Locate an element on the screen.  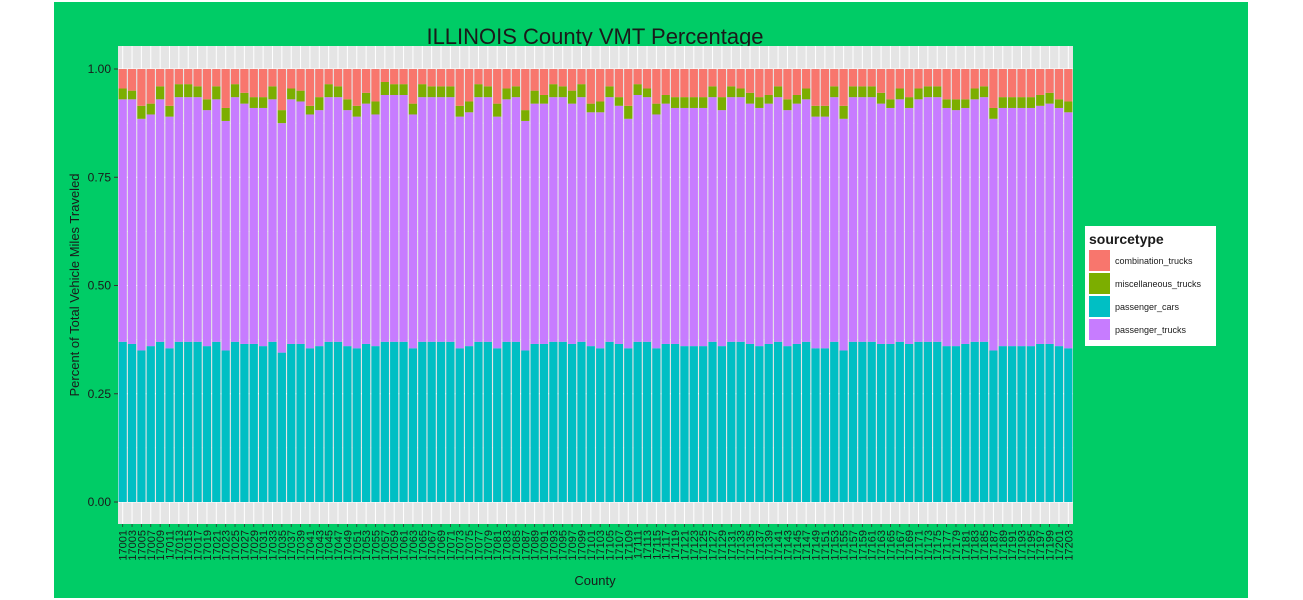
y-tick-label: 0.25 is located at coordinates (100, 394).